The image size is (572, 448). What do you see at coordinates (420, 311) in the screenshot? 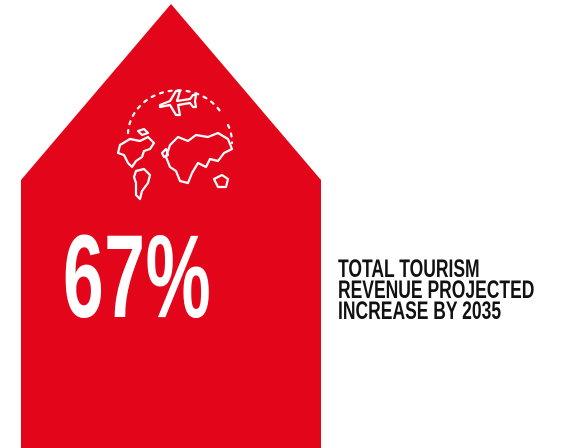
I see `caption-line-3: INCREASE BY 2035` at bounding box center [420, 311].